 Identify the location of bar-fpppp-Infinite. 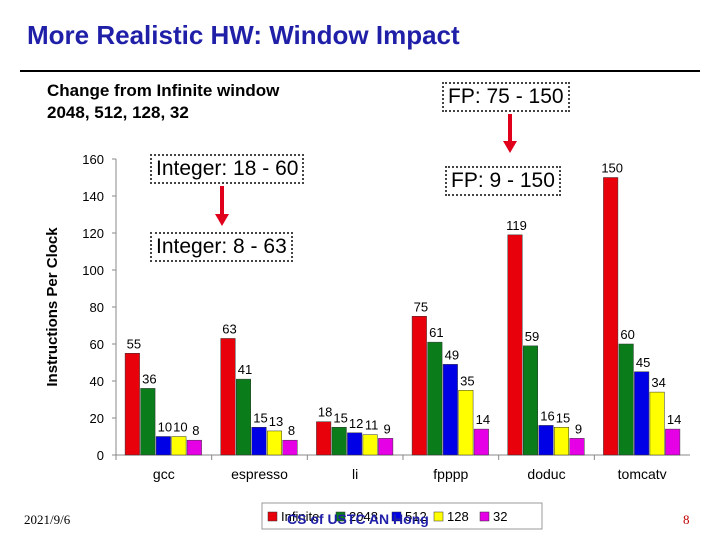
(419, 386).